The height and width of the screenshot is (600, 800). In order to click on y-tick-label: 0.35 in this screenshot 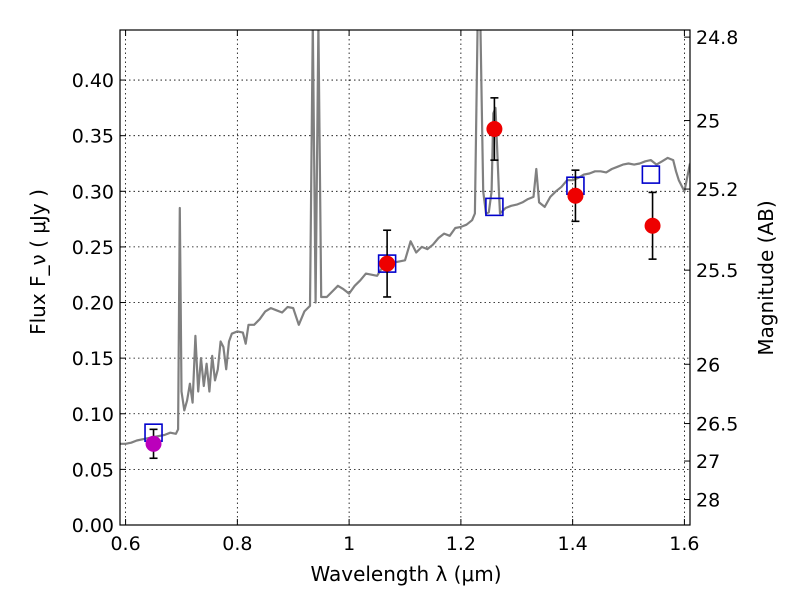, I will do `click(93, 137)`.